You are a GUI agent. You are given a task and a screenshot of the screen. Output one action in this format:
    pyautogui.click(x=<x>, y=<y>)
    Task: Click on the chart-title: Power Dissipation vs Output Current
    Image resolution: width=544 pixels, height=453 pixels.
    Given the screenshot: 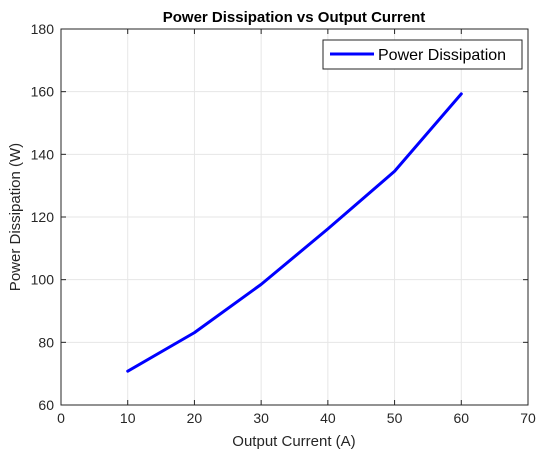 What is the action you would take?
    pyautogui.click(x=294, y=17)
    